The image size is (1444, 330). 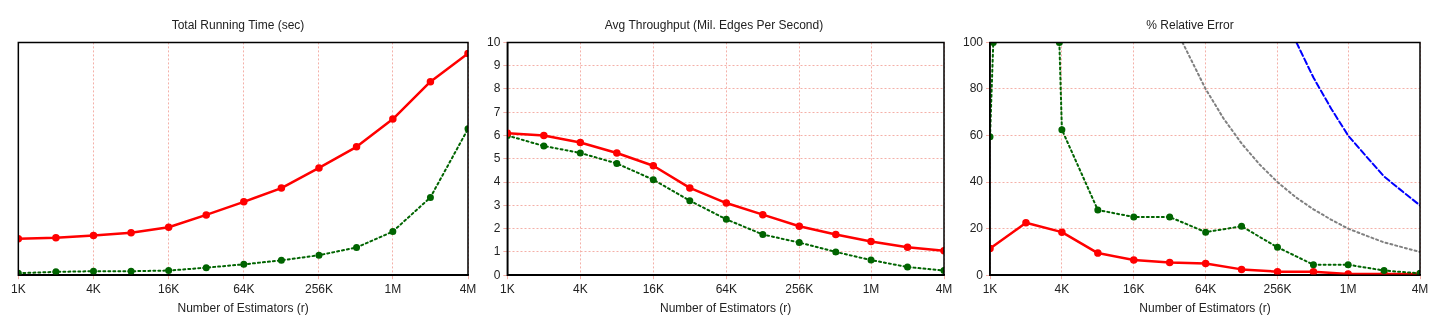 I want to click on y-tick-label: 3, so click(x=497, y=204).